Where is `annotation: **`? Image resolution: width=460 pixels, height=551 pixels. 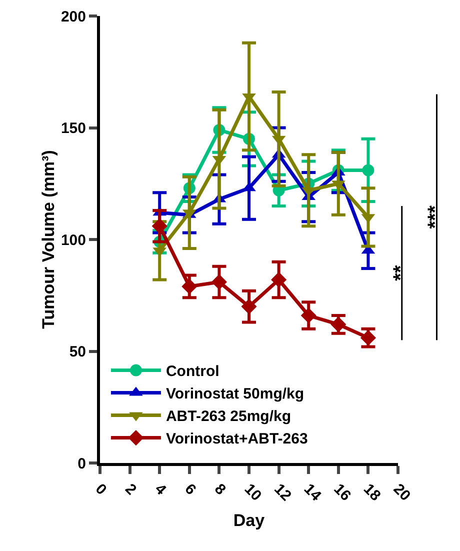 annotation: ** is located at coordinates (401, 273).